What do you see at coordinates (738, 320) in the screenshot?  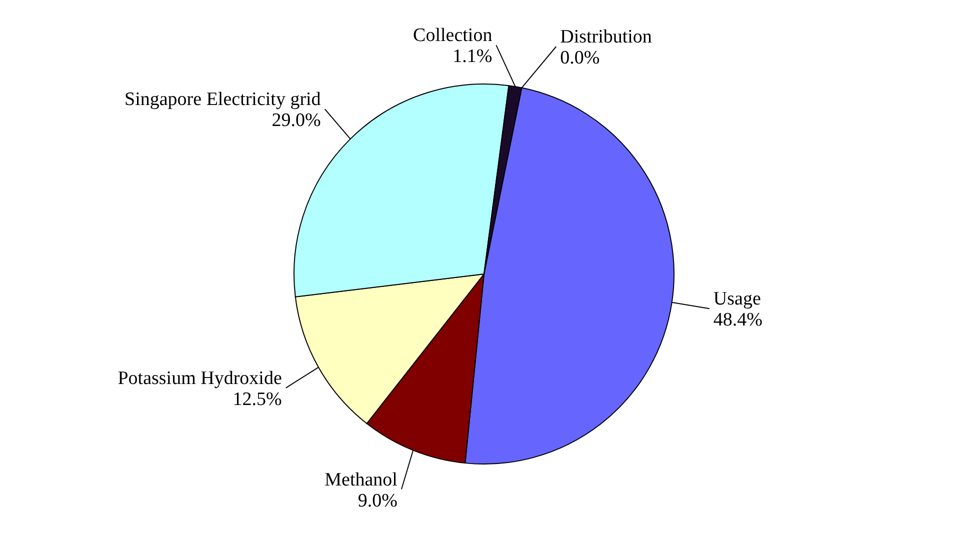 I see `data-label: 48.4%` at bounding box center [738, 320].